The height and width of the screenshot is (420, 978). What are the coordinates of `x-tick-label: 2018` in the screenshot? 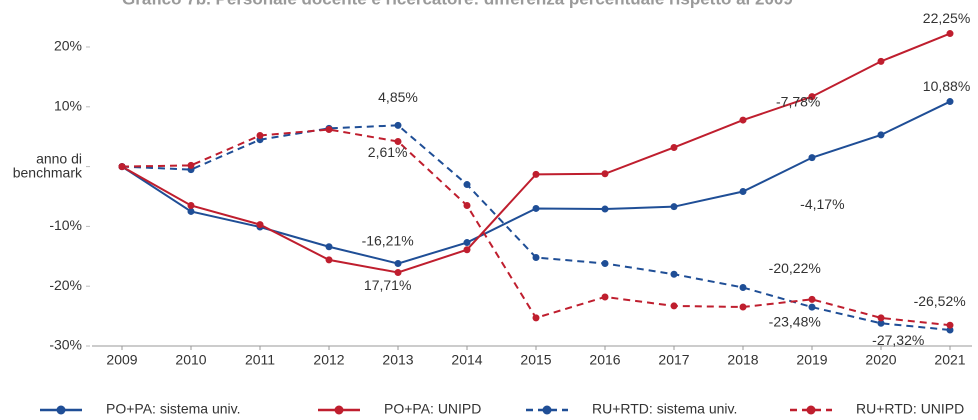 It's located at (742, 360).